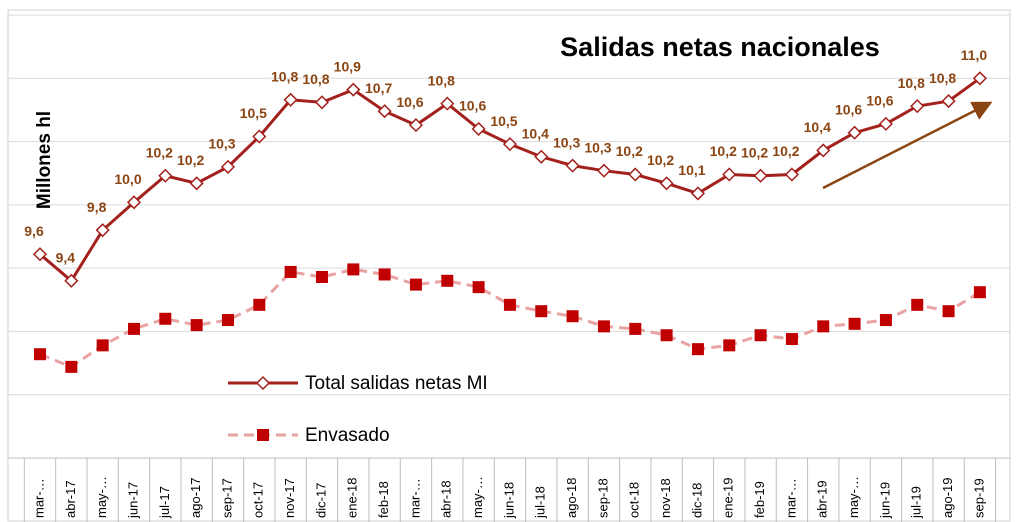  What do you see at coordinates (822, 499) in the screenshot?
I see `x-tick-label: abr-19` at bounding box center [822, 499].